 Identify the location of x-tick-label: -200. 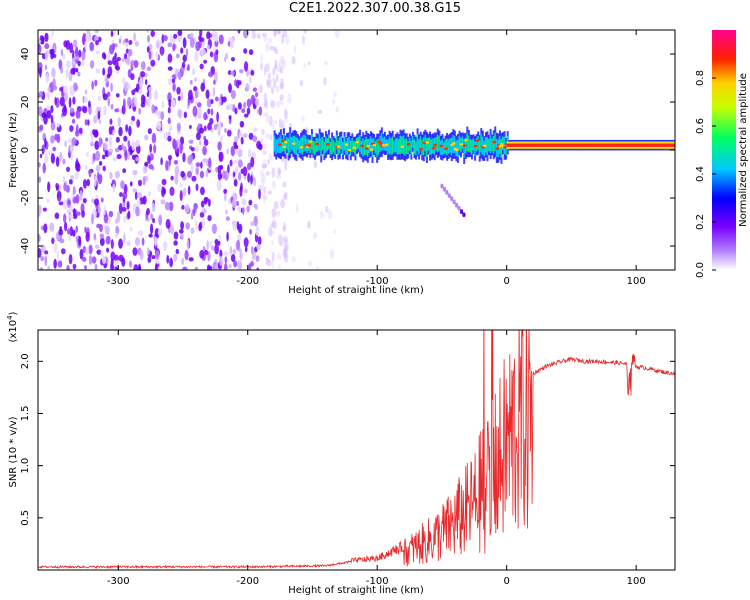
(247, 281).